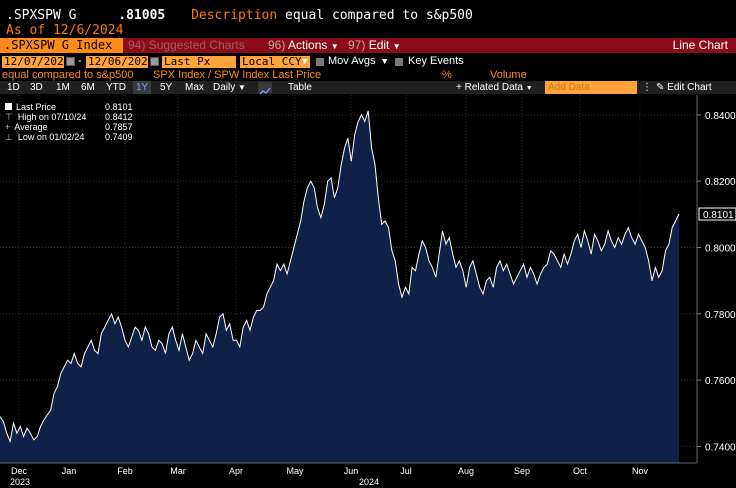  I want to click on legend-formula: SPX Index / SPW Index Last Price, so click(237, 75).